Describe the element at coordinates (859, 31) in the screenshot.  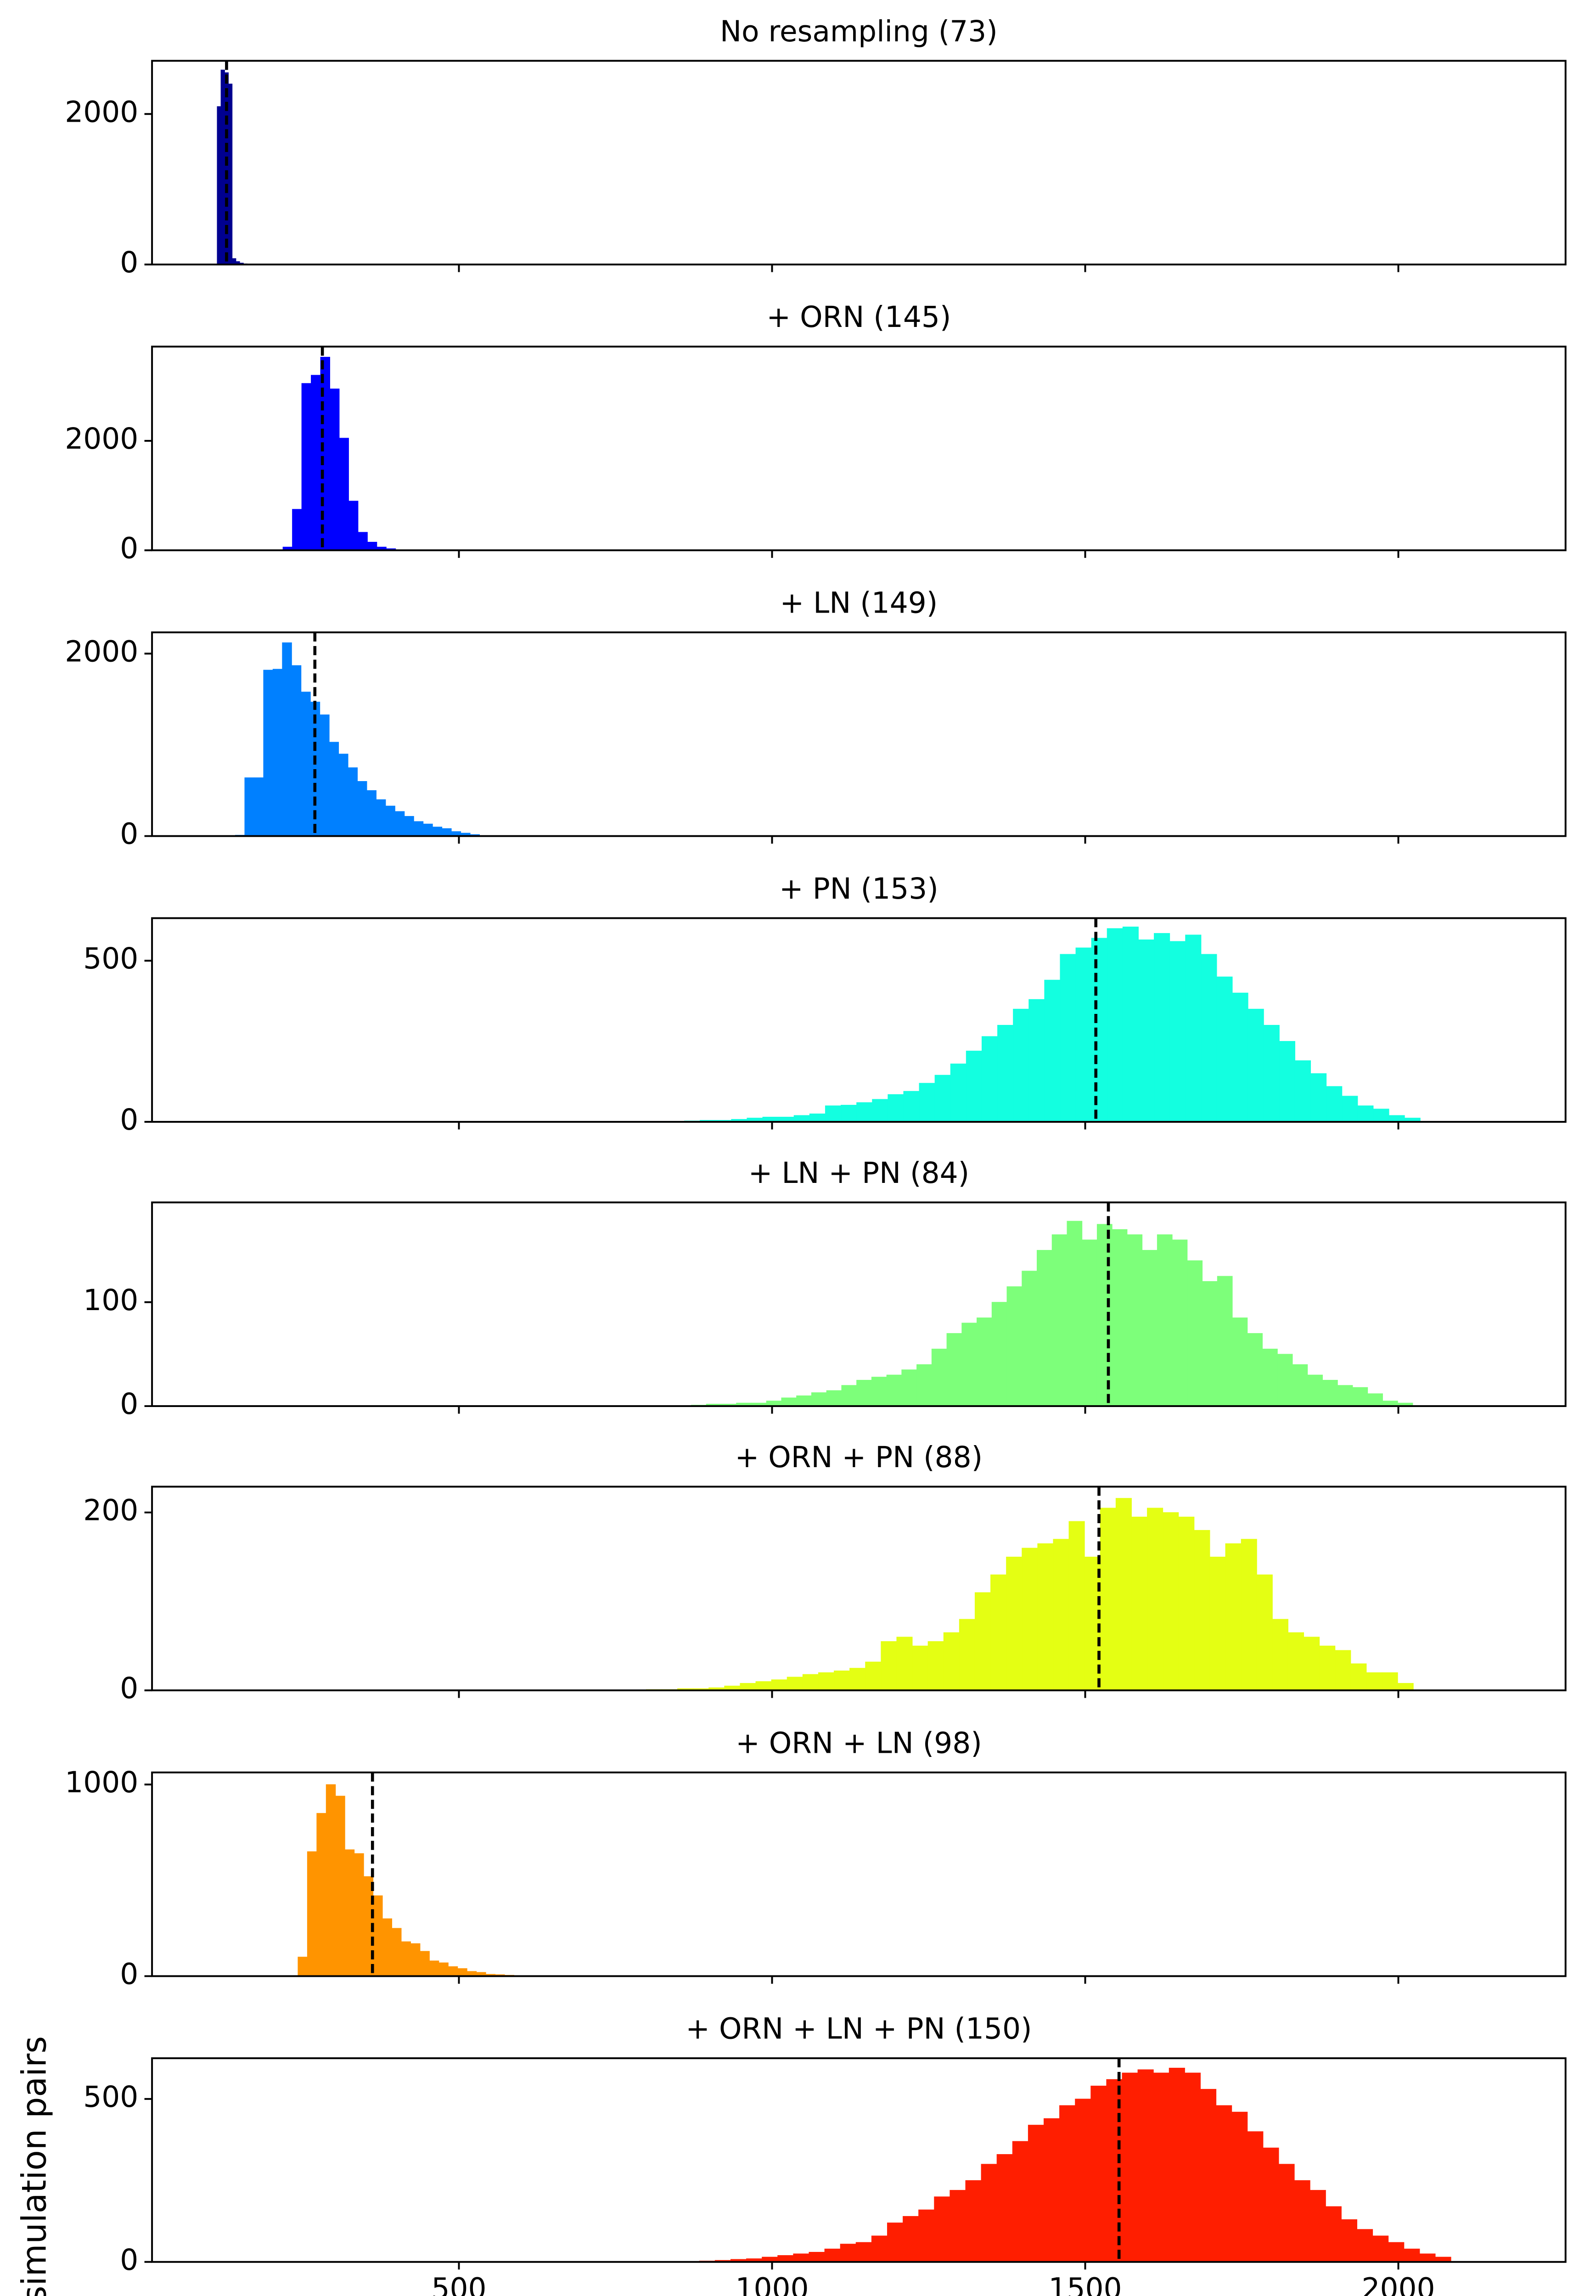
I see `subplot-title: No resampling (73)` at that location.